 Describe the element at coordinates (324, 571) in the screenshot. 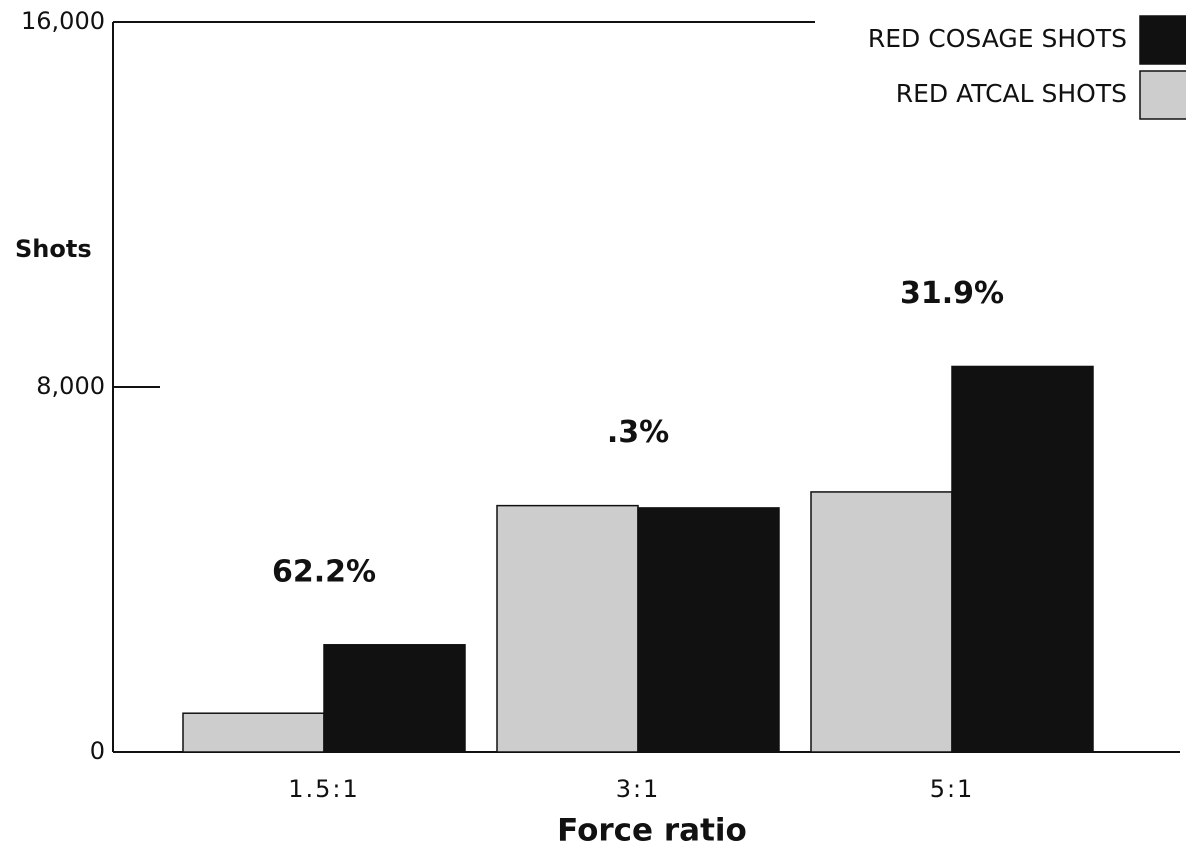

I see `annotation: 62.2%` at that location.